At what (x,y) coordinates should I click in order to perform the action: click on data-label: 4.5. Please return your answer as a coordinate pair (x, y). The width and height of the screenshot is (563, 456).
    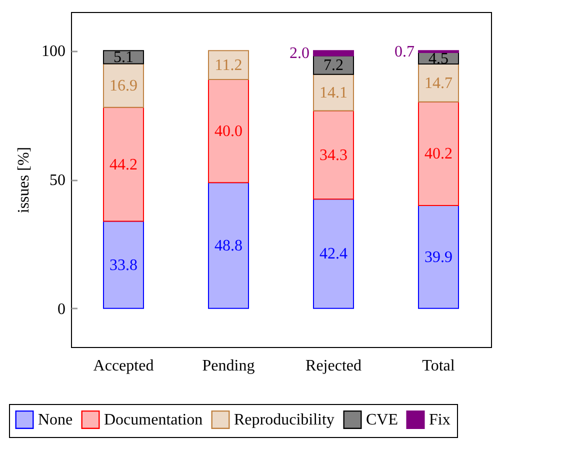
    Looking at the image, I should click on (438, 59).